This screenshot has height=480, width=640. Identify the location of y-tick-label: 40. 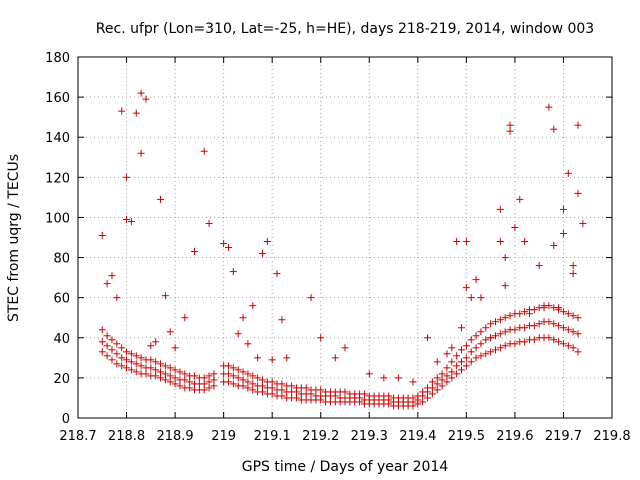
(61, 339).